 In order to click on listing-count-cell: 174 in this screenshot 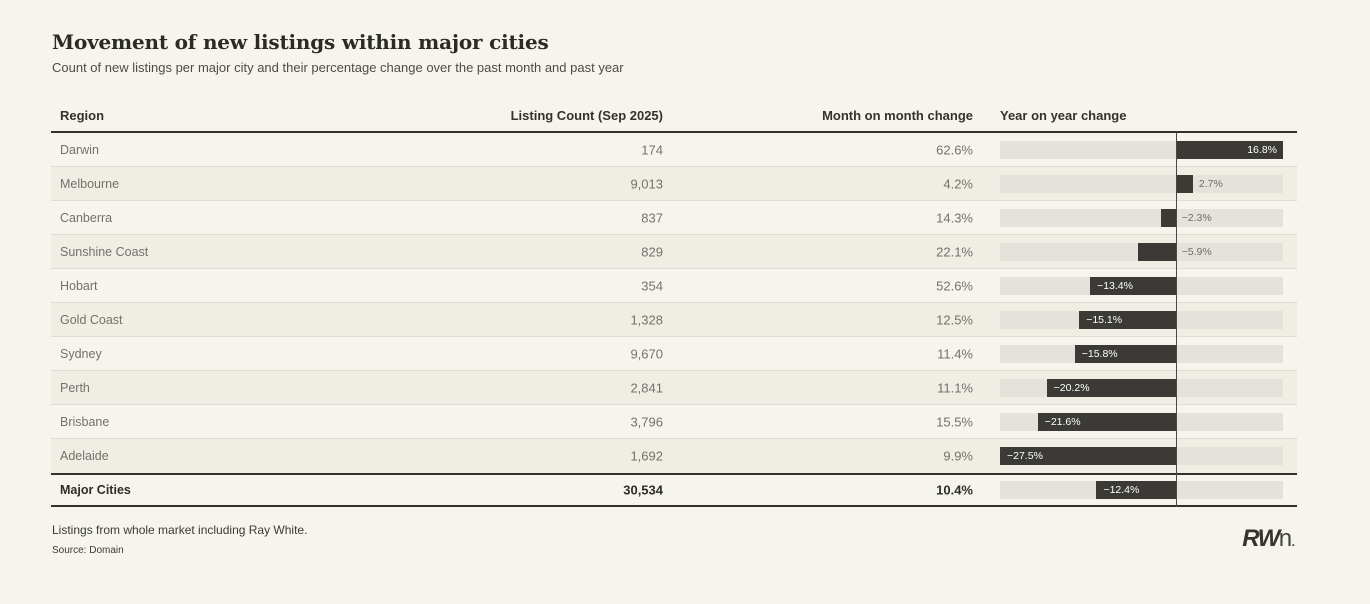, I will do `click(652, 149)`.